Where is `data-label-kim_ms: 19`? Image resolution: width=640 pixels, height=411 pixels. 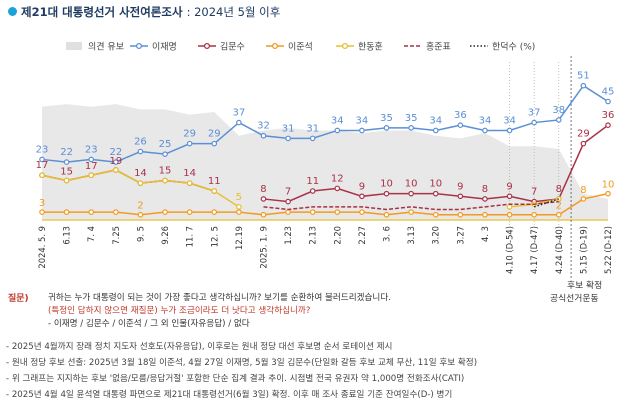 data-label-kim_ms: 19 is located at coordinates (115, 161).